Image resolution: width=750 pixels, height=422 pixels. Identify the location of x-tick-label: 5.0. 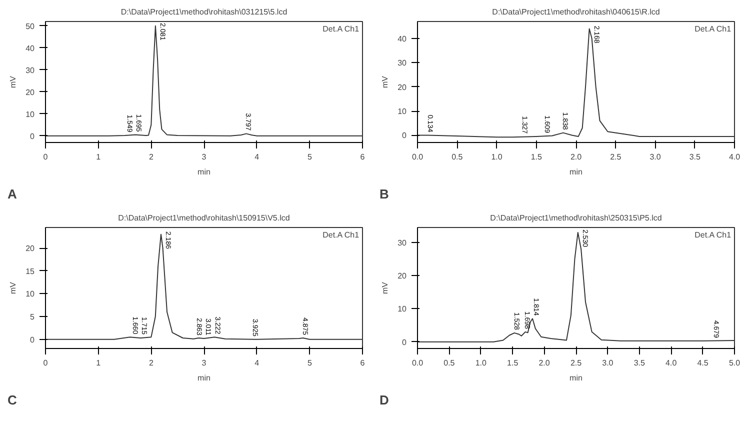
(734, 363).